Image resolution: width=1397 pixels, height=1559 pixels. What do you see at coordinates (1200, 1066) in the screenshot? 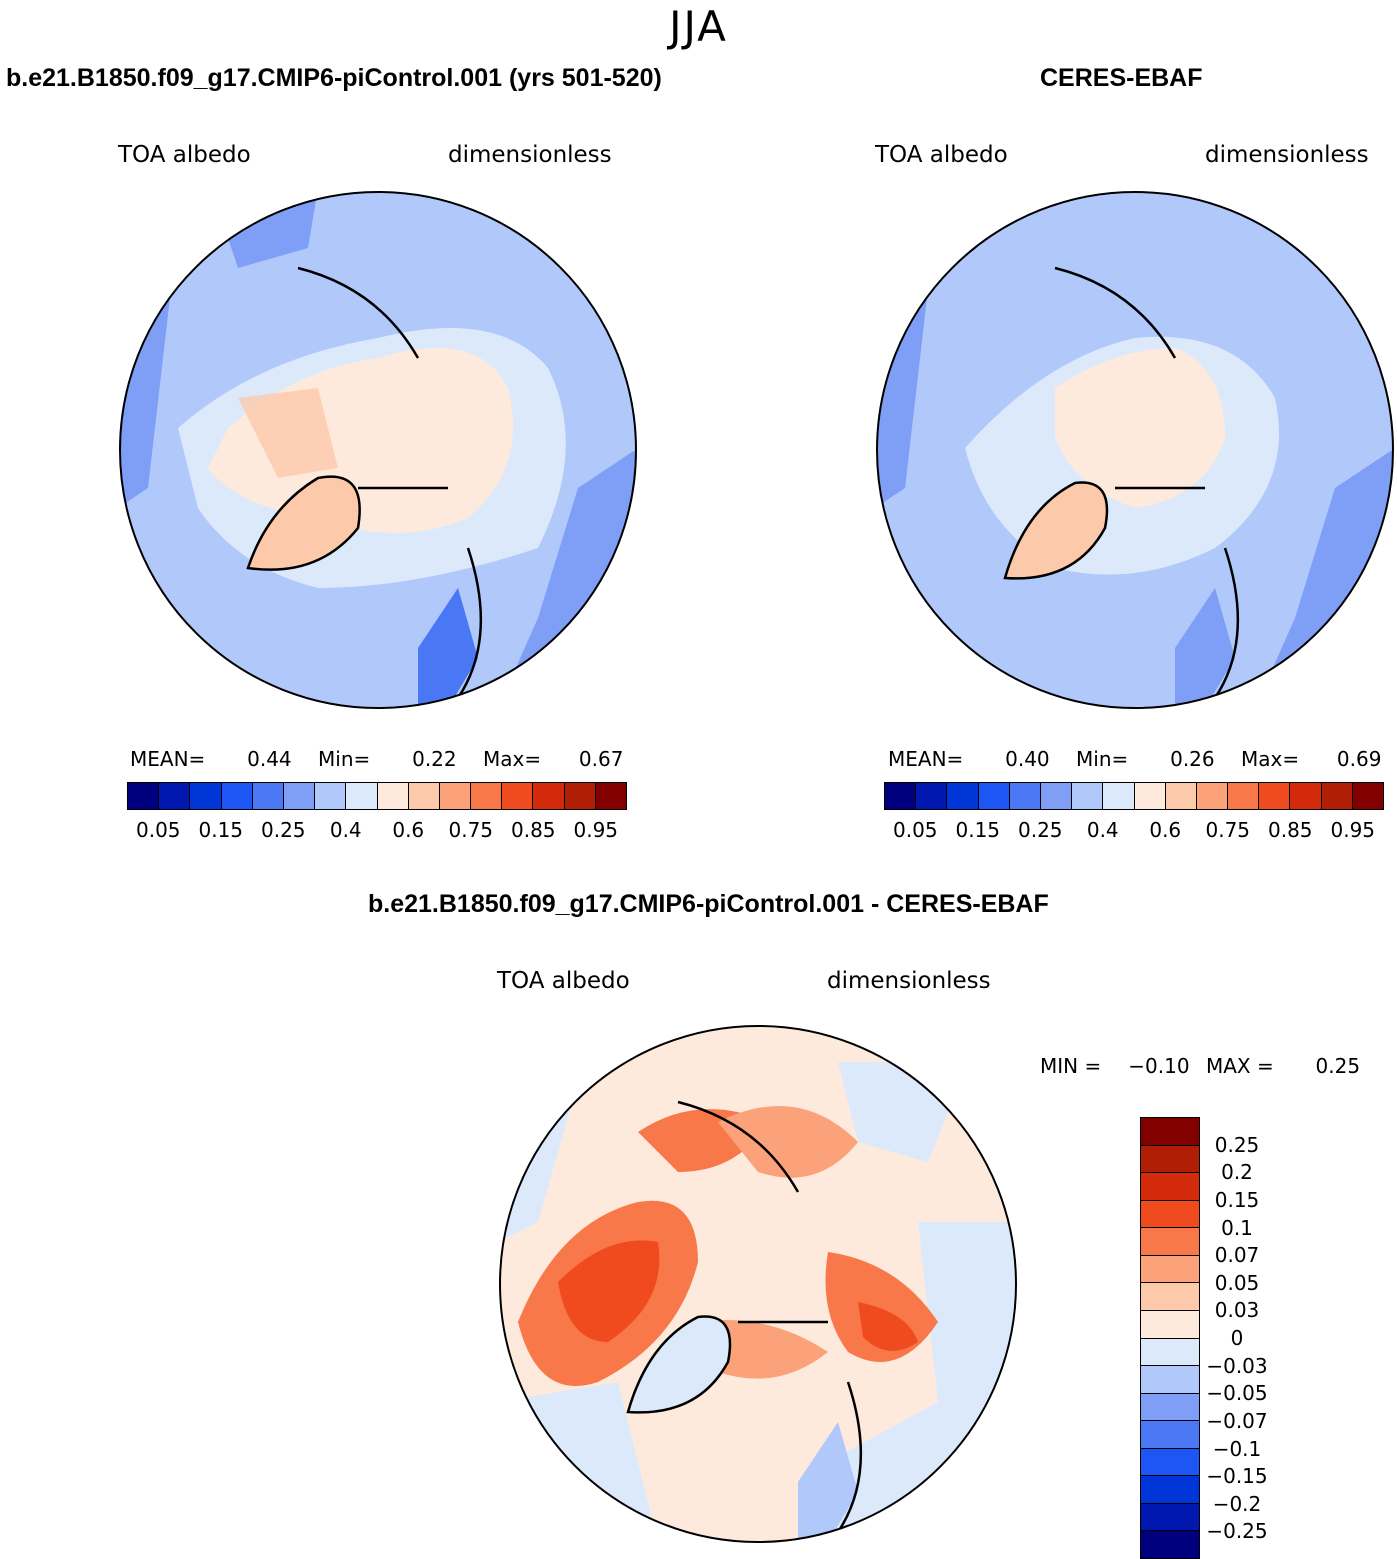
I see `stats-diff: MIN = −0.10 MAX = 0.25` at bounding box center [1200, 1066].